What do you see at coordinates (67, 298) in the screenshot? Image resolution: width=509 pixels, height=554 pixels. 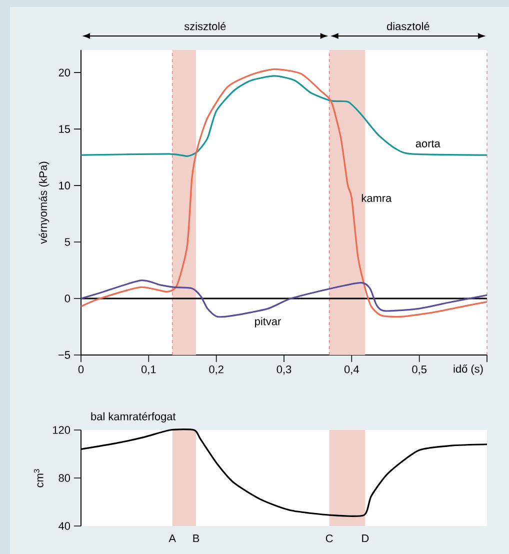 I see `y-tick-label: 0` at bounding box center [67, 298].